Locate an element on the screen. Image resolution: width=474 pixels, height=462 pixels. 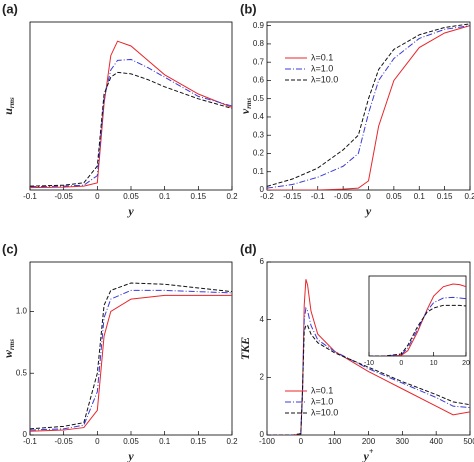
y-axis-label: wrms is located at coordinates (8, 348).